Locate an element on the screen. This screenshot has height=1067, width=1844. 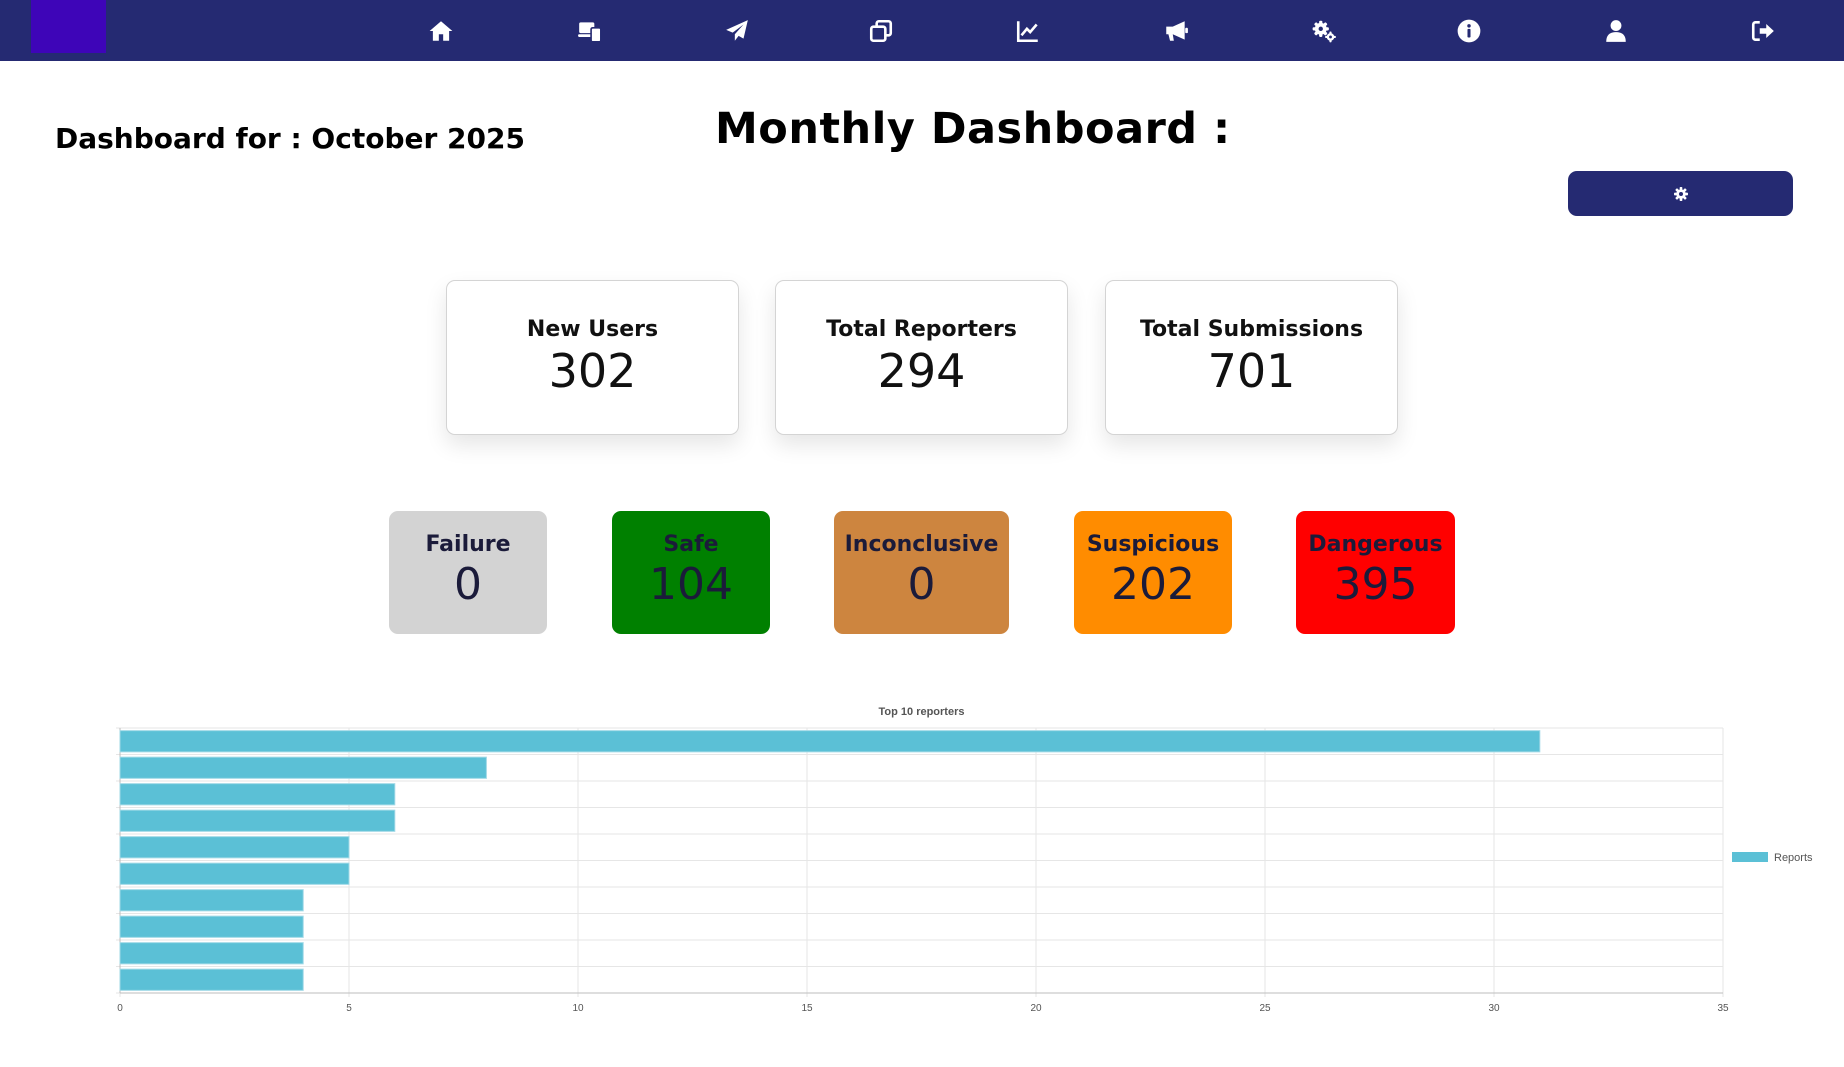
info-icon is located at coordinates (1469, 31).